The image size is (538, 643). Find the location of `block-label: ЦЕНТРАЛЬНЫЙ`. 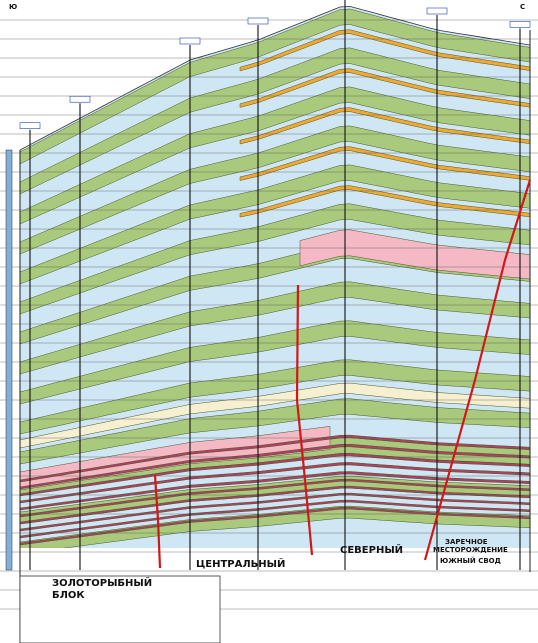

block-label: ЦЕНТРАЛЬНЫЙ is located at coordinates (240, 563).